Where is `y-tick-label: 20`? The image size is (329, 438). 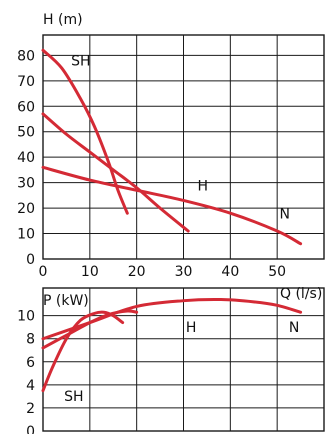
y-tick-label: 20 is located at coordinates (26, 209).